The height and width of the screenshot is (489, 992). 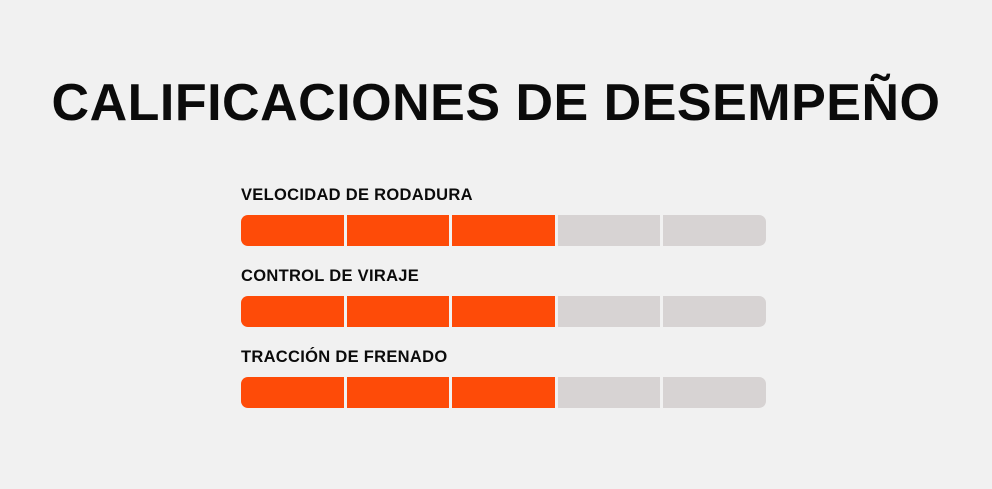 I want to click on rating-braking-traction: TRACCIÓN DE FRENADO, so click(x=503, y=387).